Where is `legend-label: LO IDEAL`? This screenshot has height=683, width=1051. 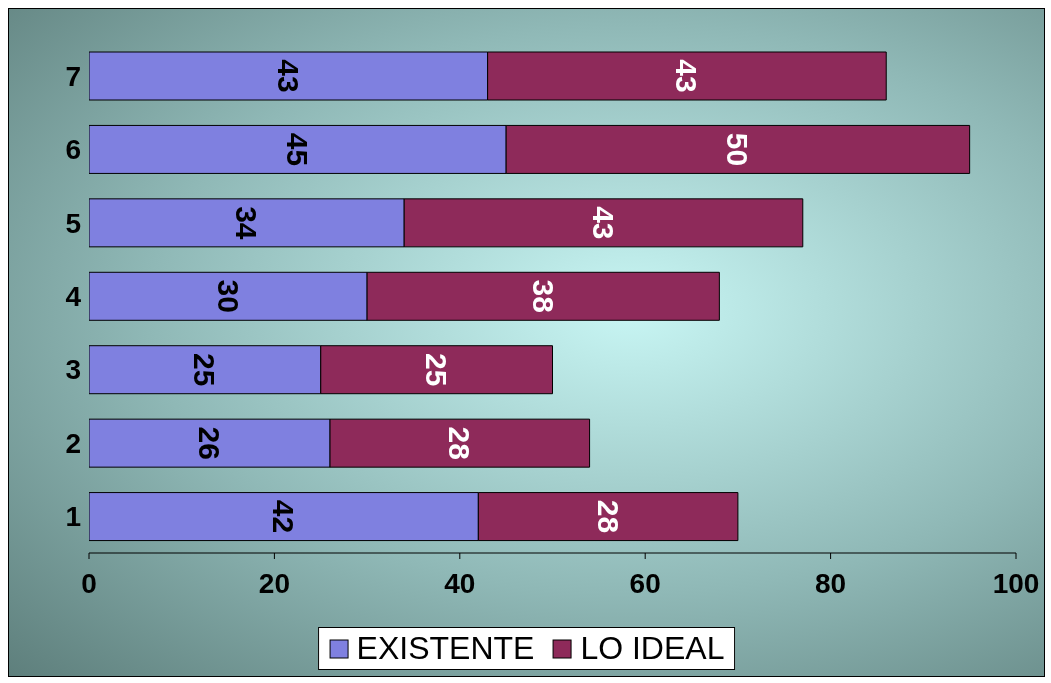 legend-label: LO IDEAL is located at coordinates (652, 648).